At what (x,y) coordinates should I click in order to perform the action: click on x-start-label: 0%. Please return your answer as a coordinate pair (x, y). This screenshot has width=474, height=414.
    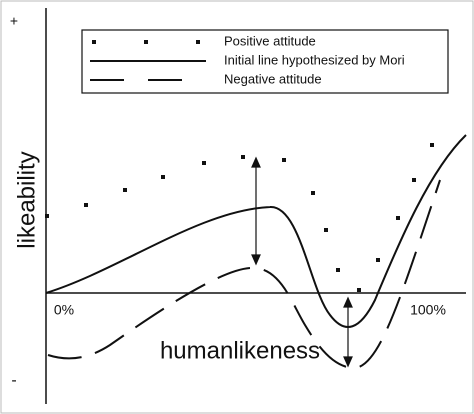
    Looking at the image, I should click on (64, 310).